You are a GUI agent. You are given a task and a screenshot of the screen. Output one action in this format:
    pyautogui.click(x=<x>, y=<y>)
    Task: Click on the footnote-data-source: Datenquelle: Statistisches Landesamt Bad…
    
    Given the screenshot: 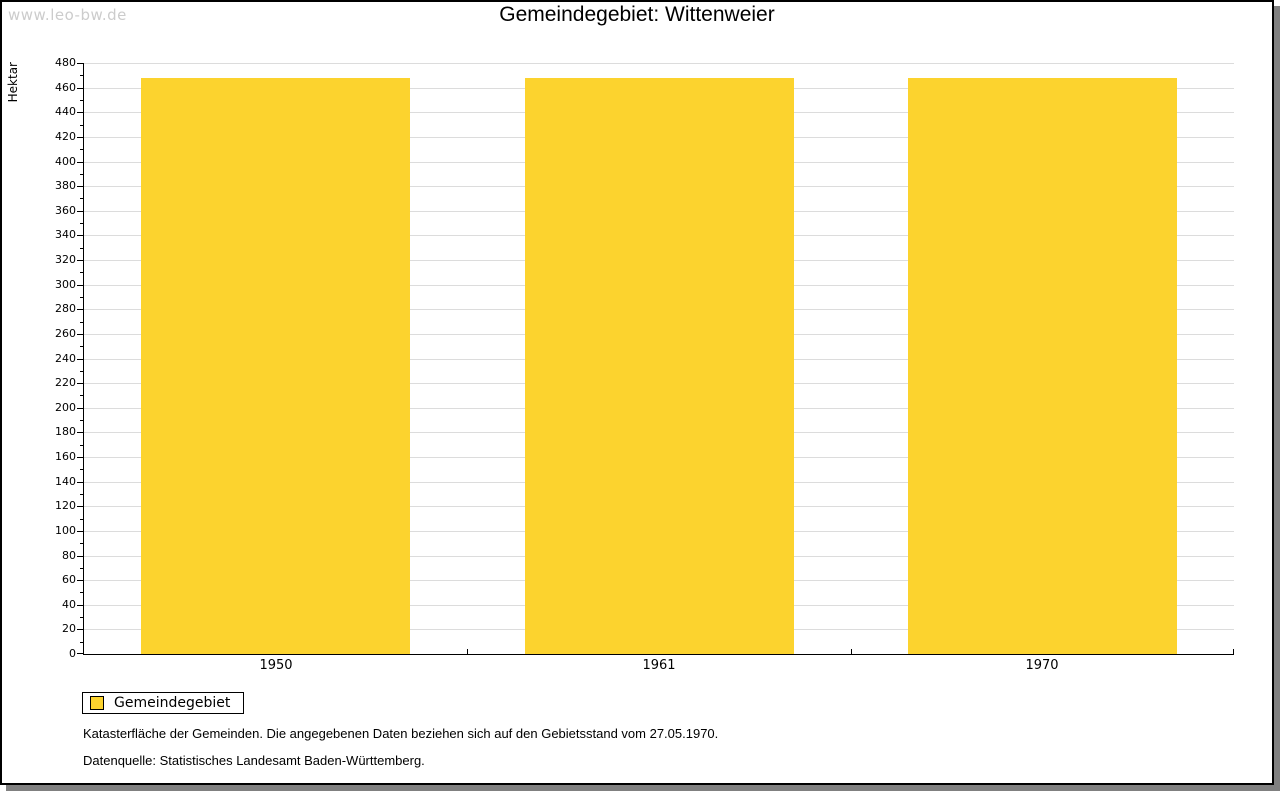 What is the action you would take?
    pyautogui.click(x=254, y=760)
    